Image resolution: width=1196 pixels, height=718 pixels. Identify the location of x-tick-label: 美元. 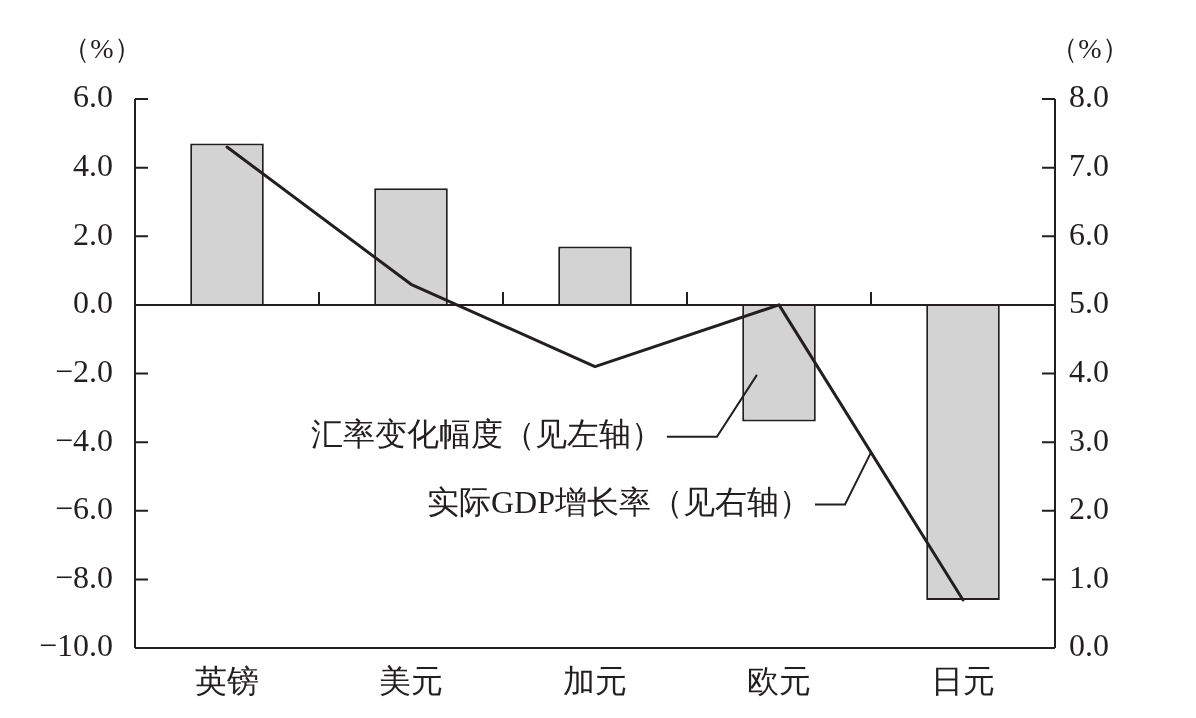
(411, 680).